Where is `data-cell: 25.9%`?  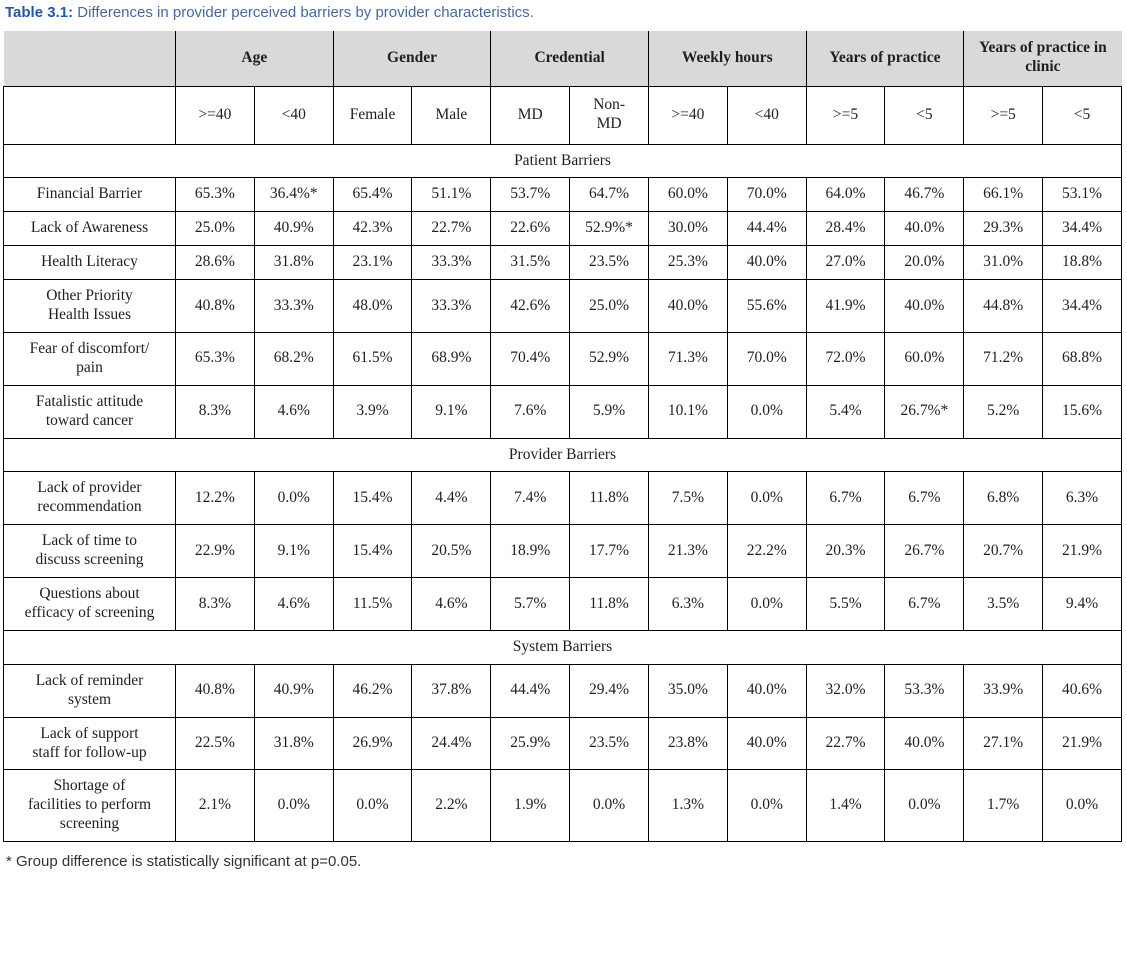
data-cell: 25.9% is located at coordinates (530, 743).